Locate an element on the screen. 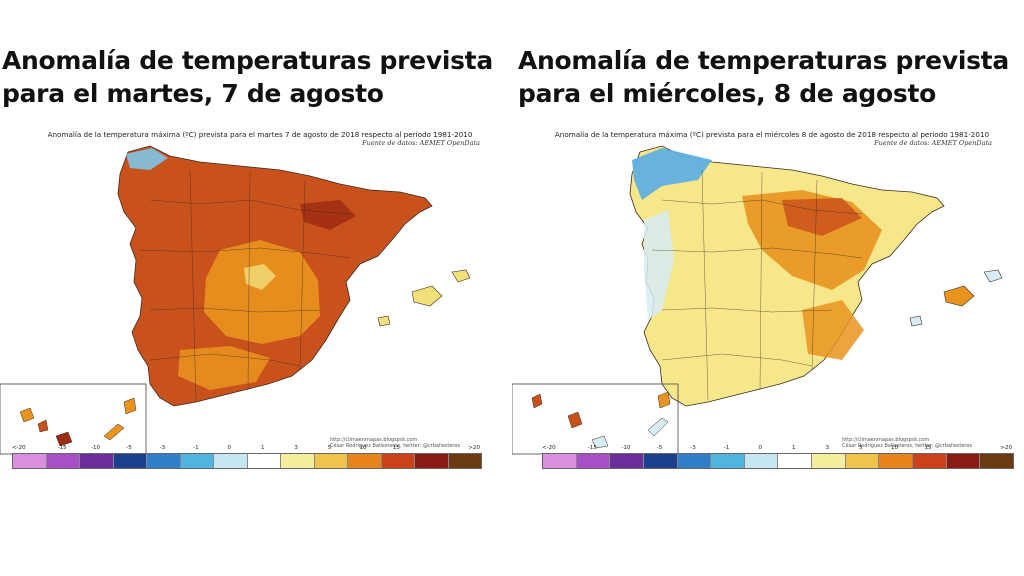 The height and width of the screenshot is (576, 1024). anomaly-zone-center is located at coordinates (262, 292).